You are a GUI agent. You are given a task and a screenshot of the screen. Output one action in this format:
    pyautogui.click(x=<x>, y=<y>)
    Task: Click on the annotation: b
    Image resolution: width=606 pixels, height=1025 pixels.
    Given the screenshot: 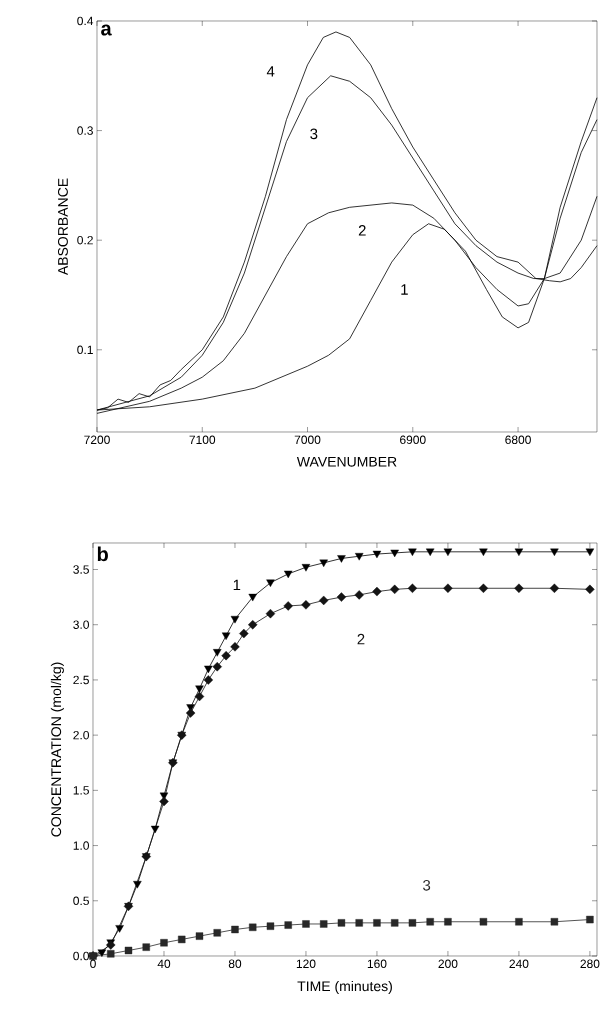 What is the action you would take?
    pyautogui.click(x=102, y=554)
    